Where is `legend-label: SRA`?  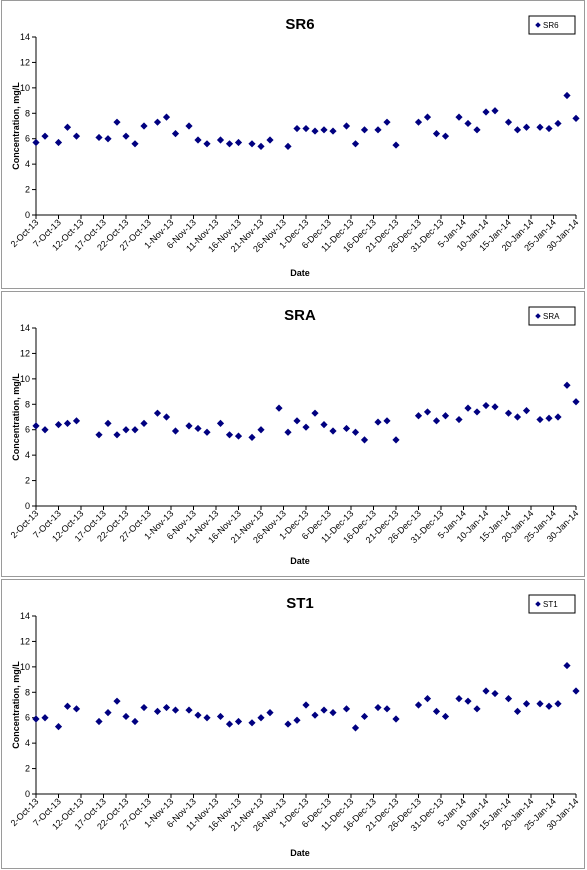
legend-label: SRA is located at coordinates (551, 316).